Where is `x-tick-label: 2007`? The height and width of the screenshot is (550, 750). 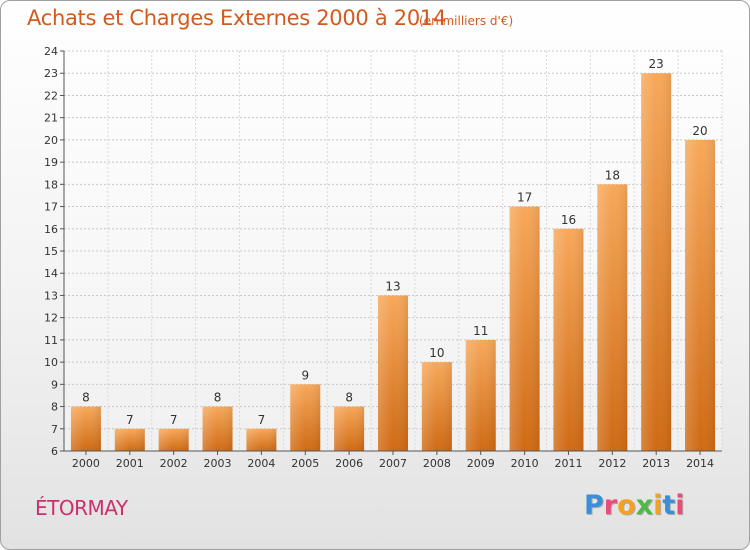 x-tick-label: 2007 is located at coordinates (393, 463).